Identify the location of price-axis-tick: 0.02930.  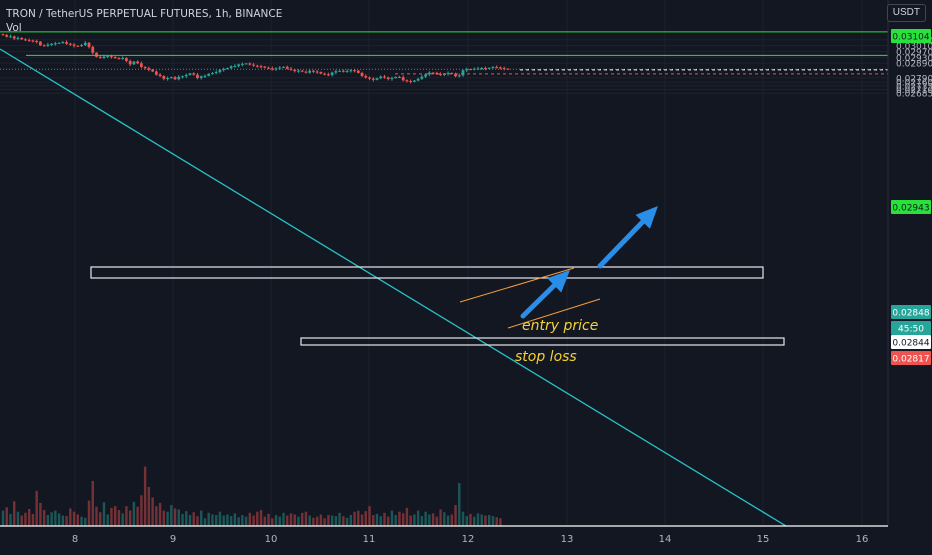
(914, 59).